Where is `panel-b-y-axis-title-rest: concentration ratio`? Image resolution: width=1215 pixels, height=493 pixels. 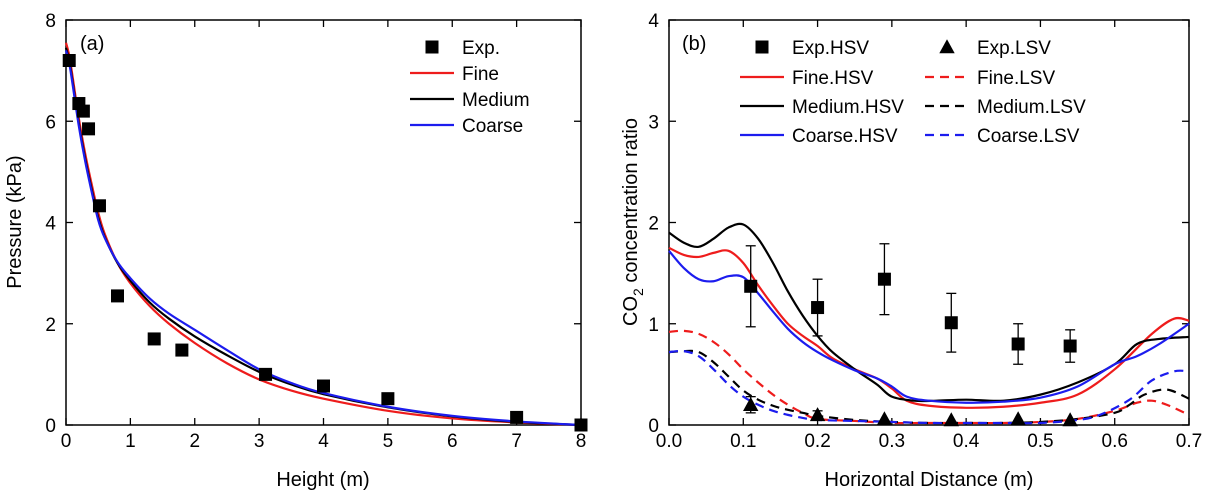
panel-b-y-axis-title-rest: concentration ratio is located at coordinates (631, 203).